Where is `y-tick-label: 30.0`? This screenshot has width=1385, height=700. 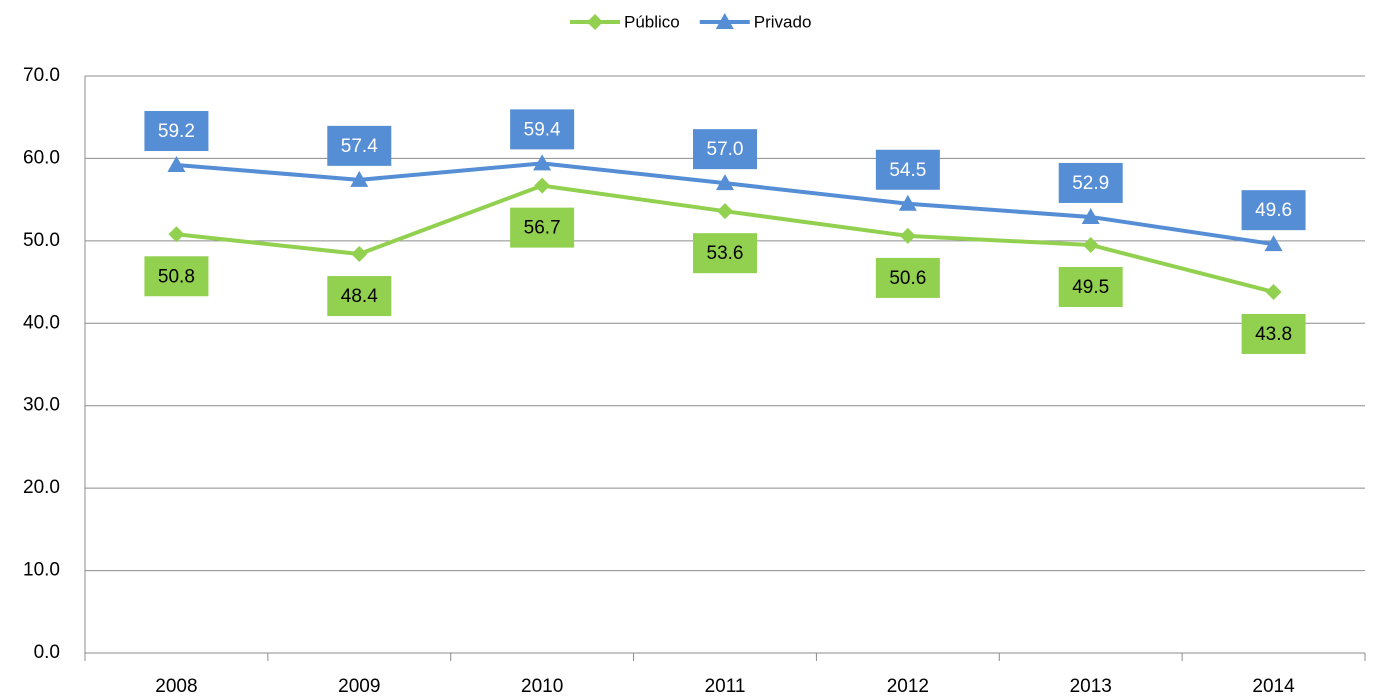 y-tick-label: 30.0 is located at coordinates (41, 405).